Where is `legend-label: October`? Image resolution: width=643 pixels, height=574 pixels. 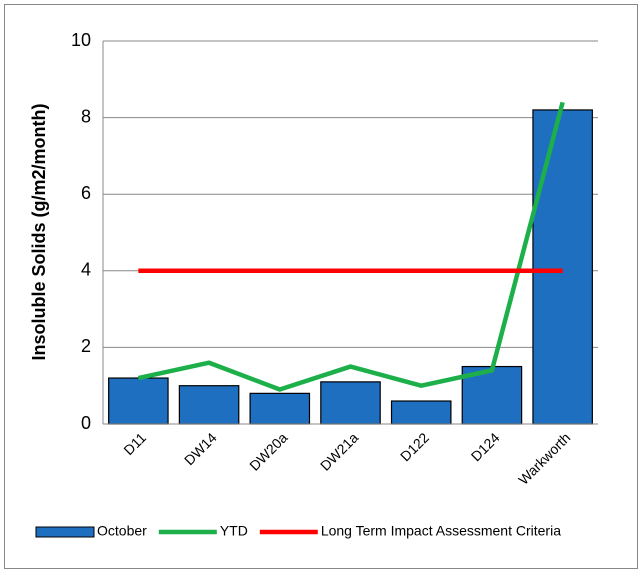 legend-label: October is located at coordinates (122, 531).